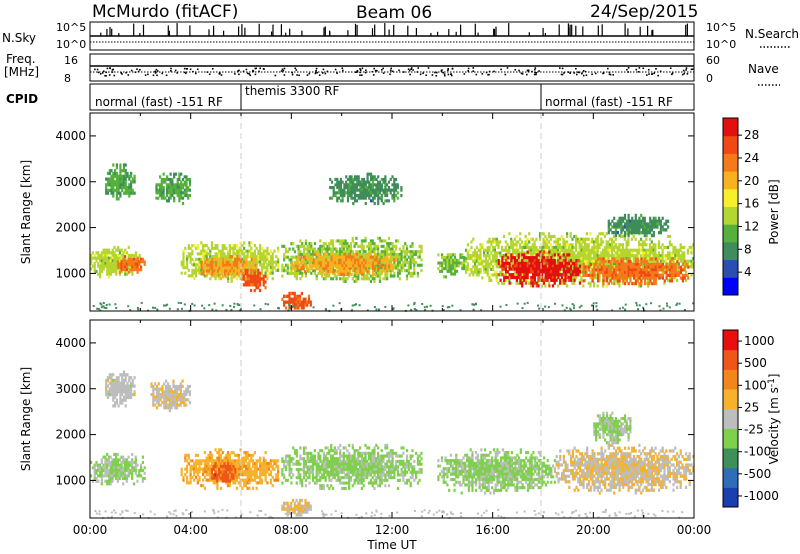 The width and height of the screenshot is (800, 554). What do you see at coordinates (71, 60) in the screenshot?
I see `freq-tick-top: 16` at bounding box center [71, 60].